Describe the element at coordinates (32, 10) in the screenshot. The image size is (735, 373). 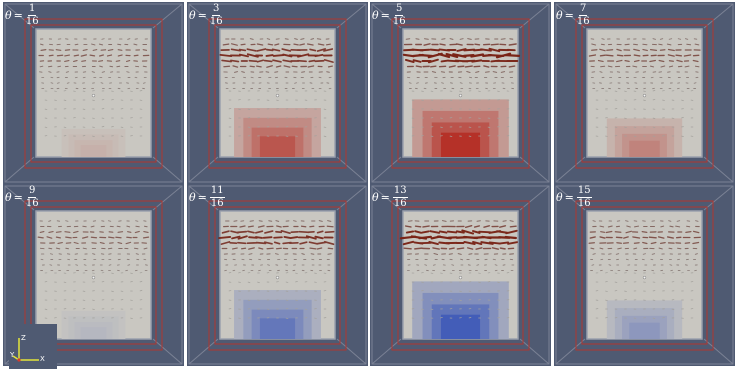
I see `fraction-numerator: 1` at that location.